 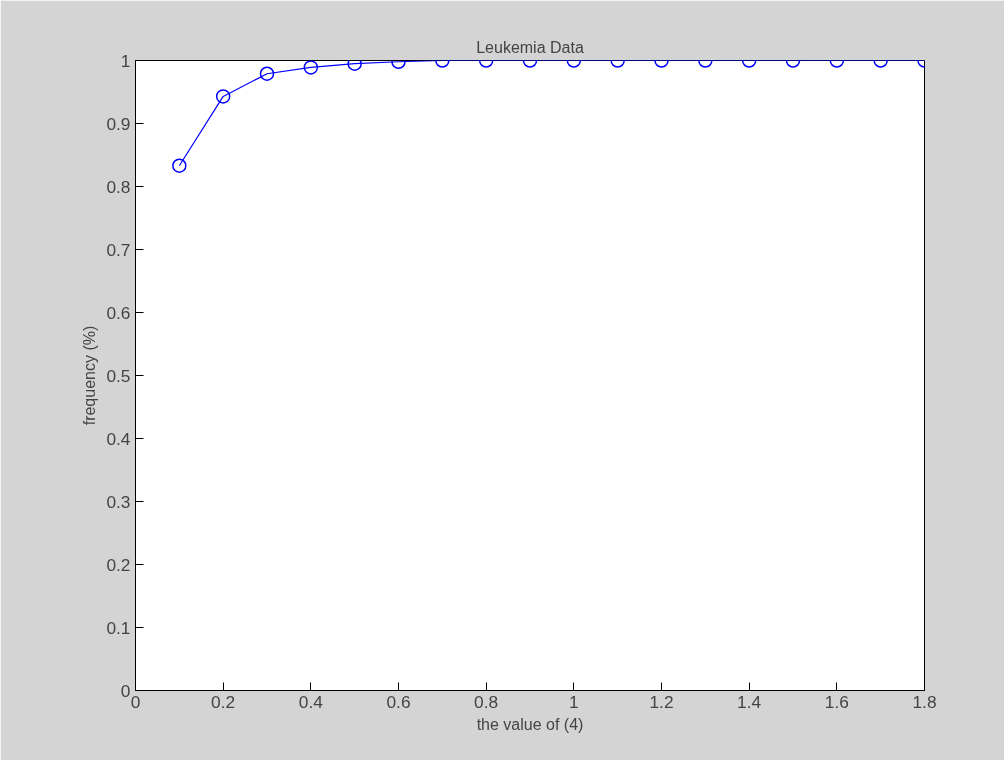 What do you see at coordinates (486, 701) in the screenshot?
I see `x-tick-label: 0.8` at bounding box center [486, 701].